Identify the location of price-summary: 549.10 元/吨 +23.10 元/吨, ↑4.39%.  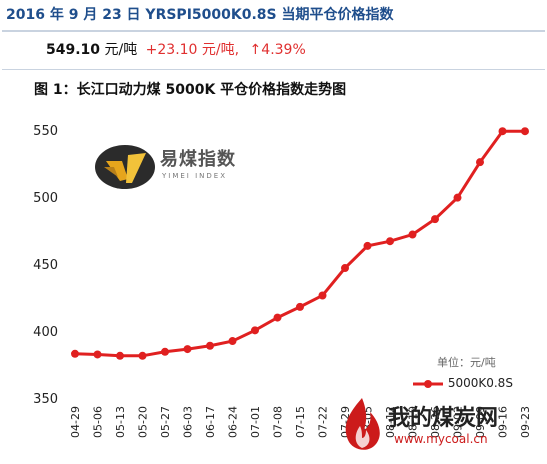
(176, 49).